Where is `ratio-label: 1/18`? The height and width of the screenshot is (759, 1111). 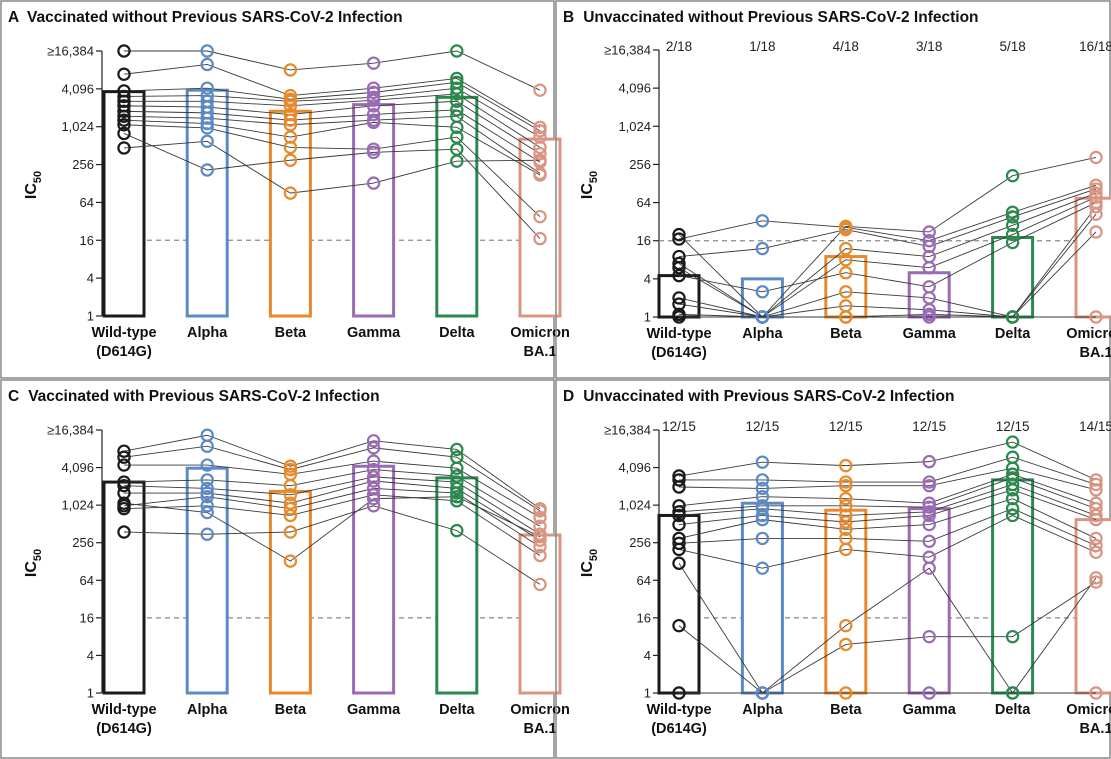 ratio-label: 1/18 is located at coordinates (762, 46).